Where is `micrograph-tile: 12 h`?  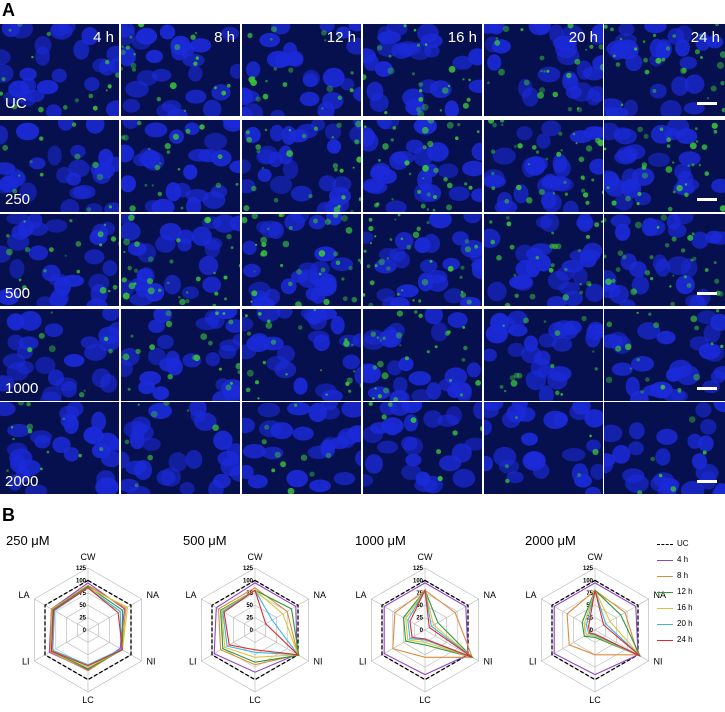
micrograph-tile: 12 h is located at coordinates (301, 70).